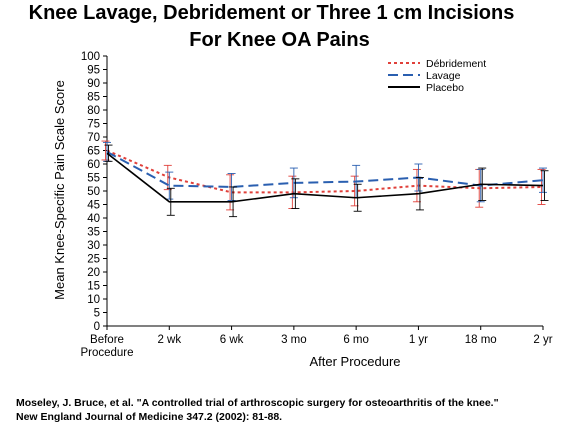 Image resolution: width=571 pixels, height=430 pixels. I want to click on y-tick-label: 95, so click(93, 71).